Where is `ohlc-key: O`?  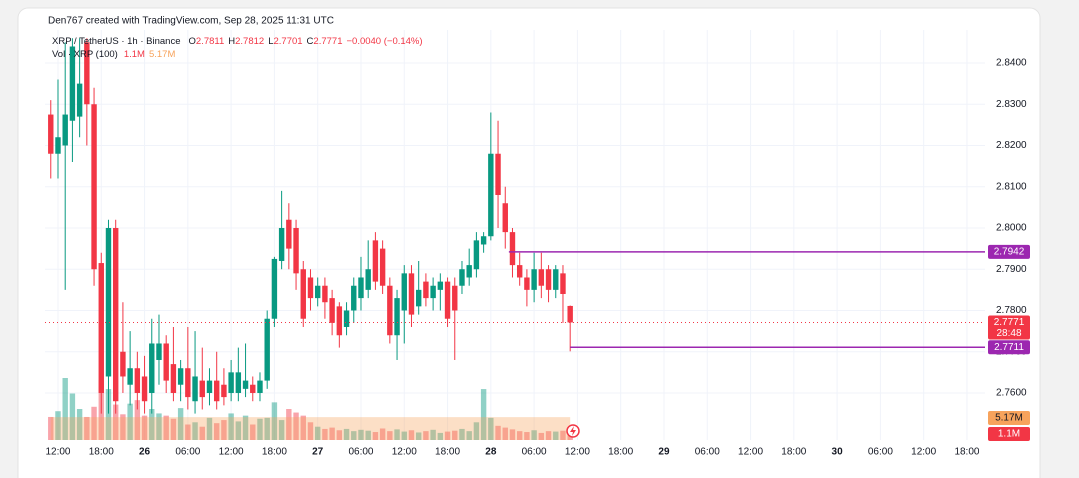 ohlc-key: O is located at coordinates (192, 41).